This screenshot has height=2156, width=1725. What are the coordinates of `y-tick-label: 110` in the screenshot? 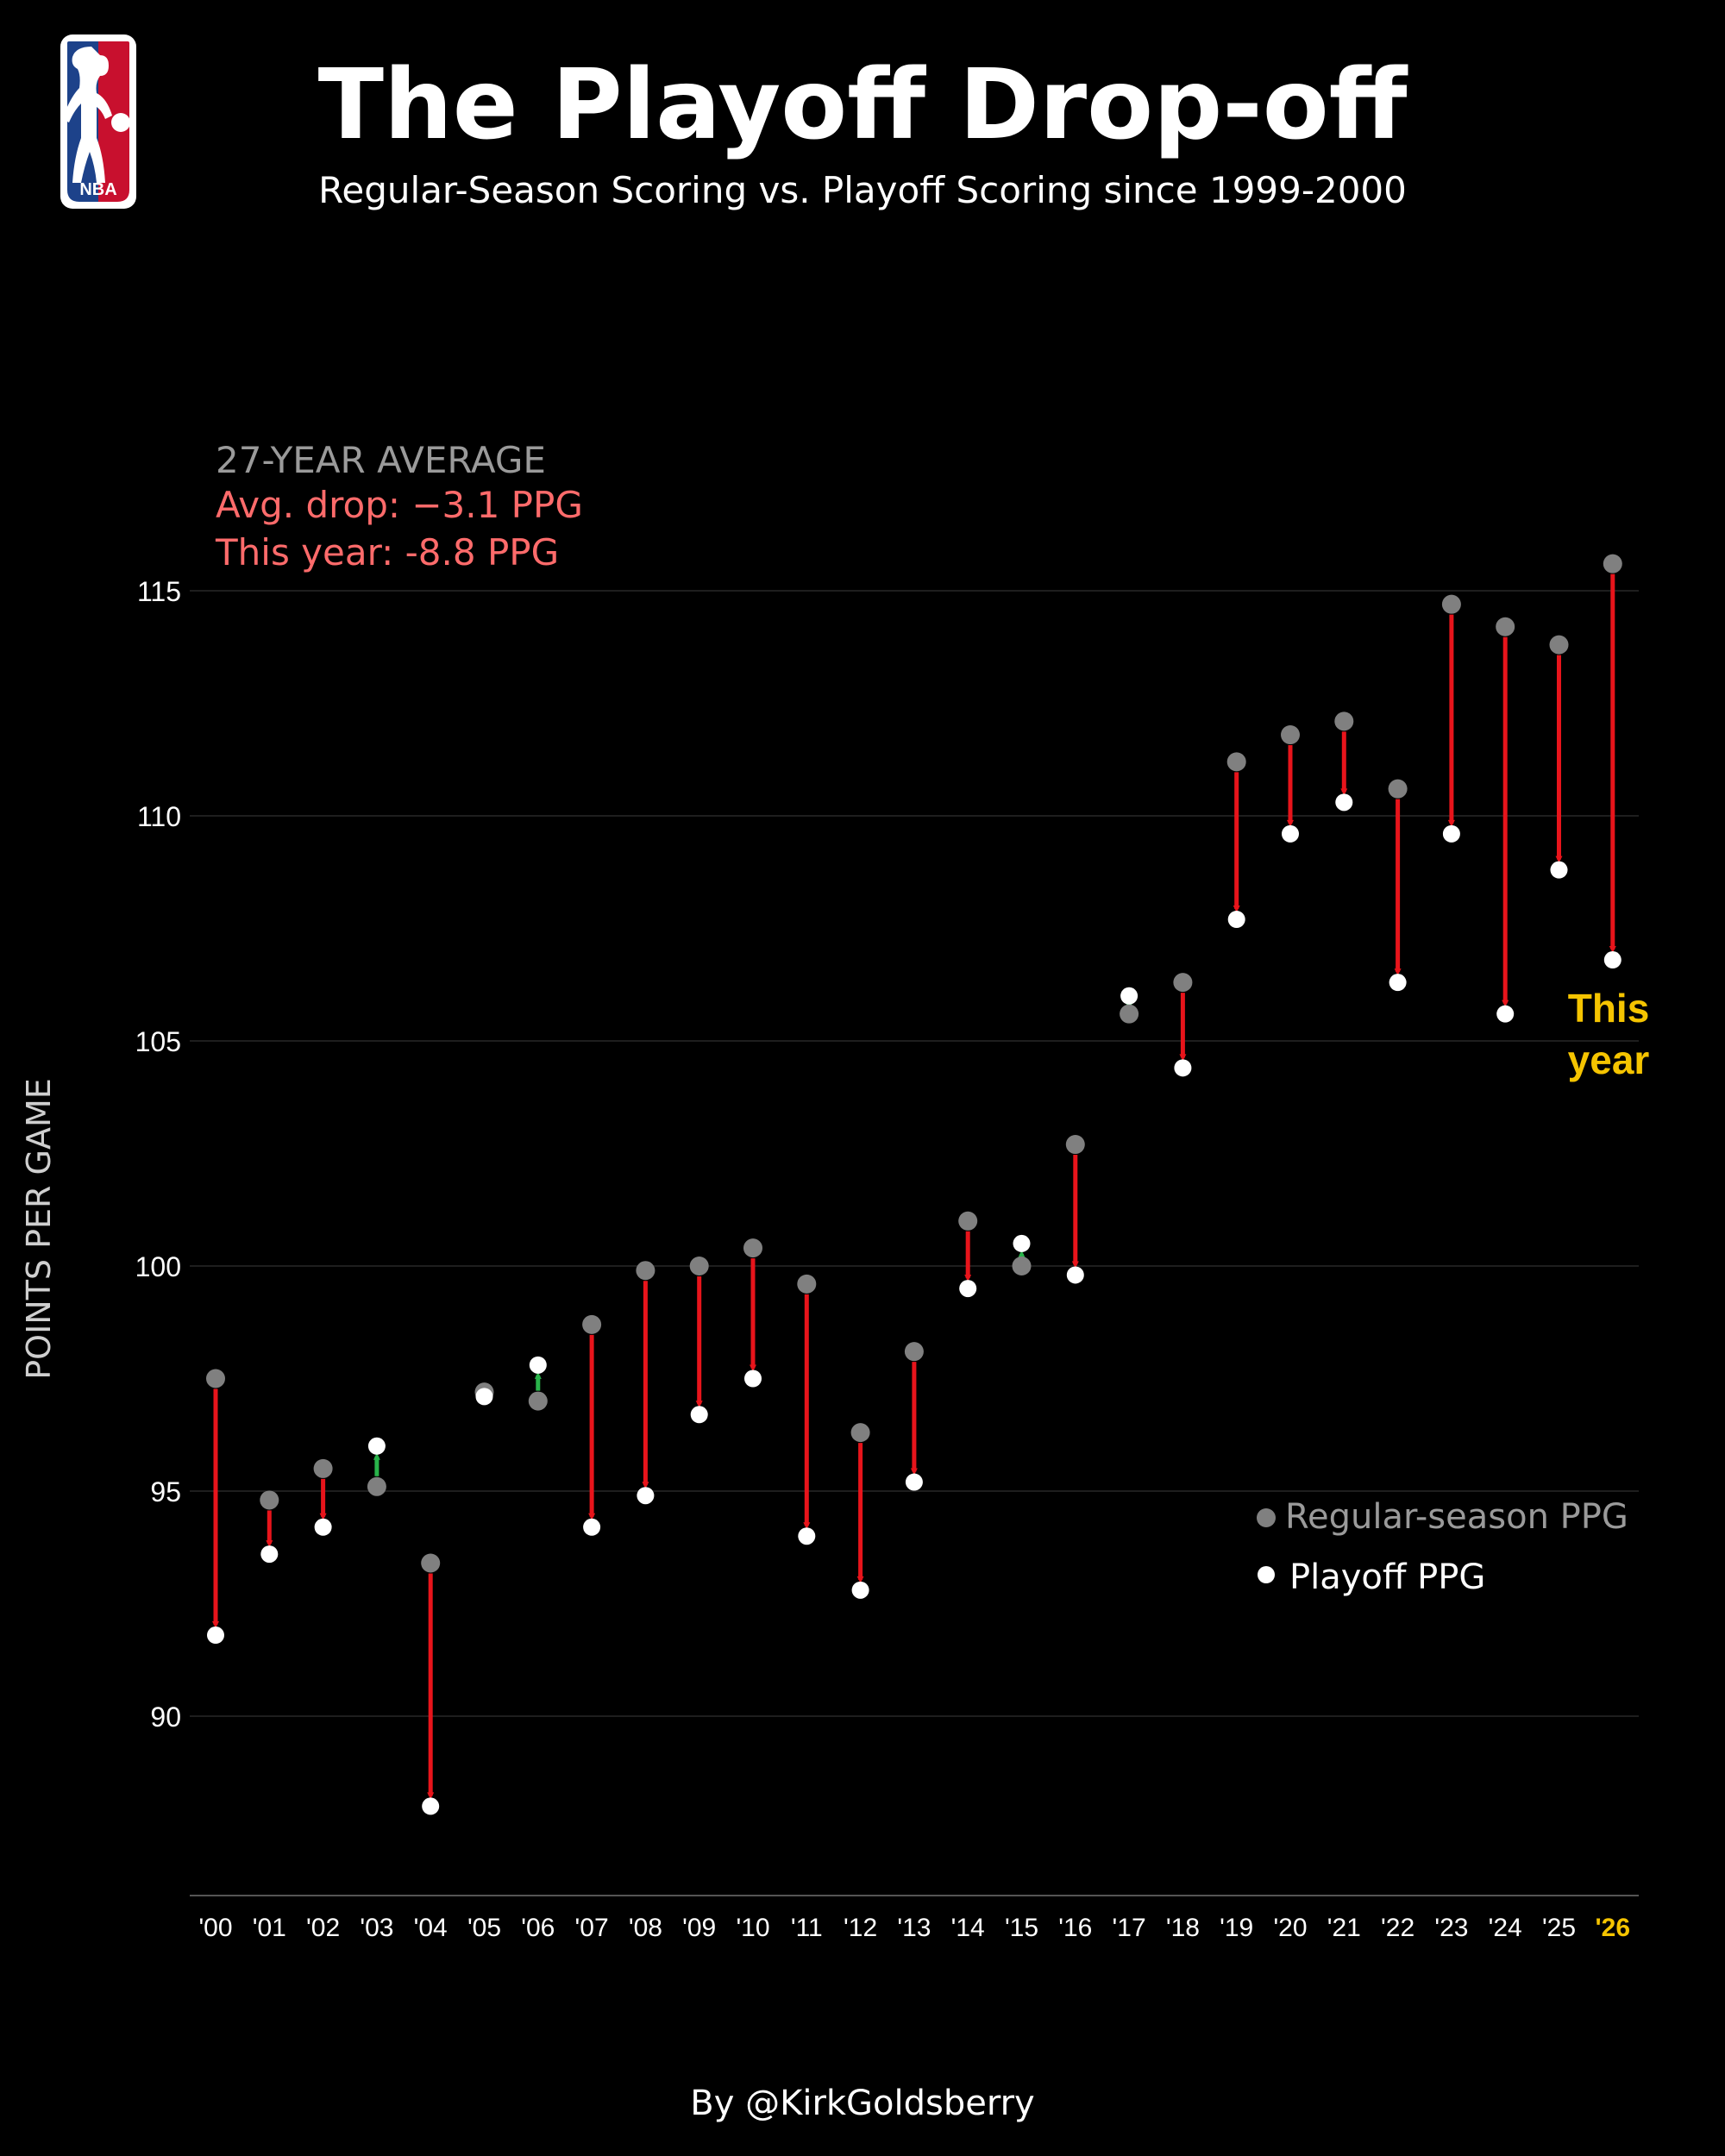 It's located at (159, 816).